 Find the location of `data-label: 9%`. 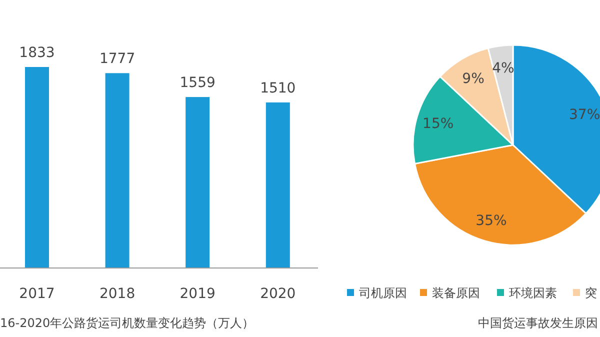

data-label: 9% is located at coordinates (473, 78).